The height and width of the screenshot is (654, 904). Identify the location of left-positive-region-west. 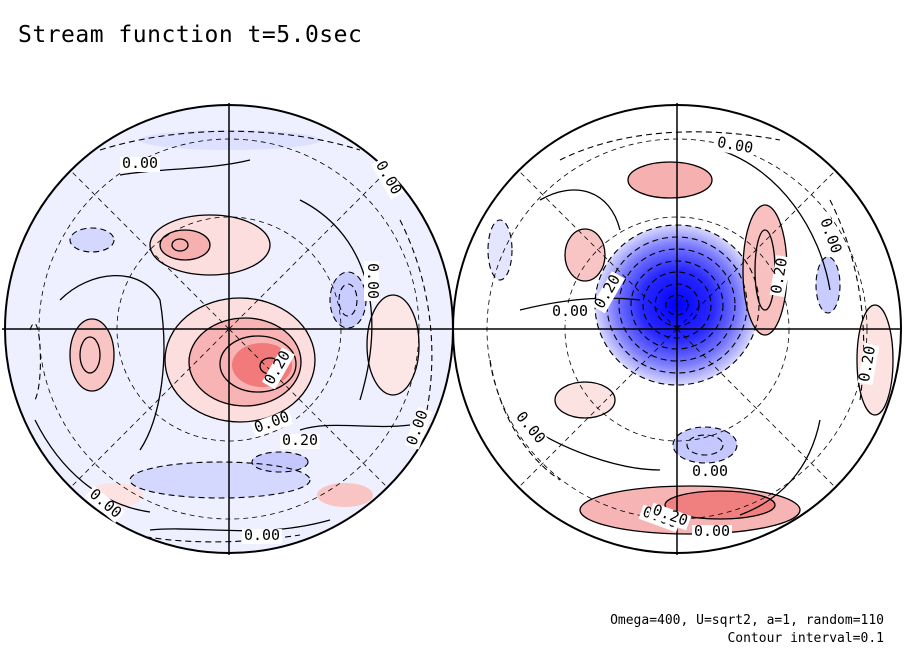
(92, 355).